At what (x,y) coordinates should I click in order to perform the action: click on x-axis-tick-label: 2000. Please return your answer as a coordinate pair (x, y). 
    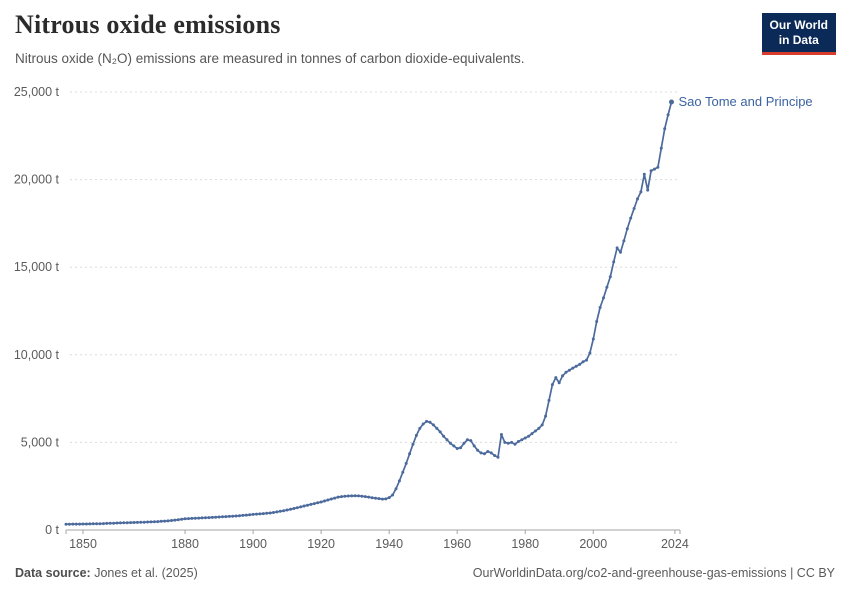
    Looking at the image, I should click on (593, 544).